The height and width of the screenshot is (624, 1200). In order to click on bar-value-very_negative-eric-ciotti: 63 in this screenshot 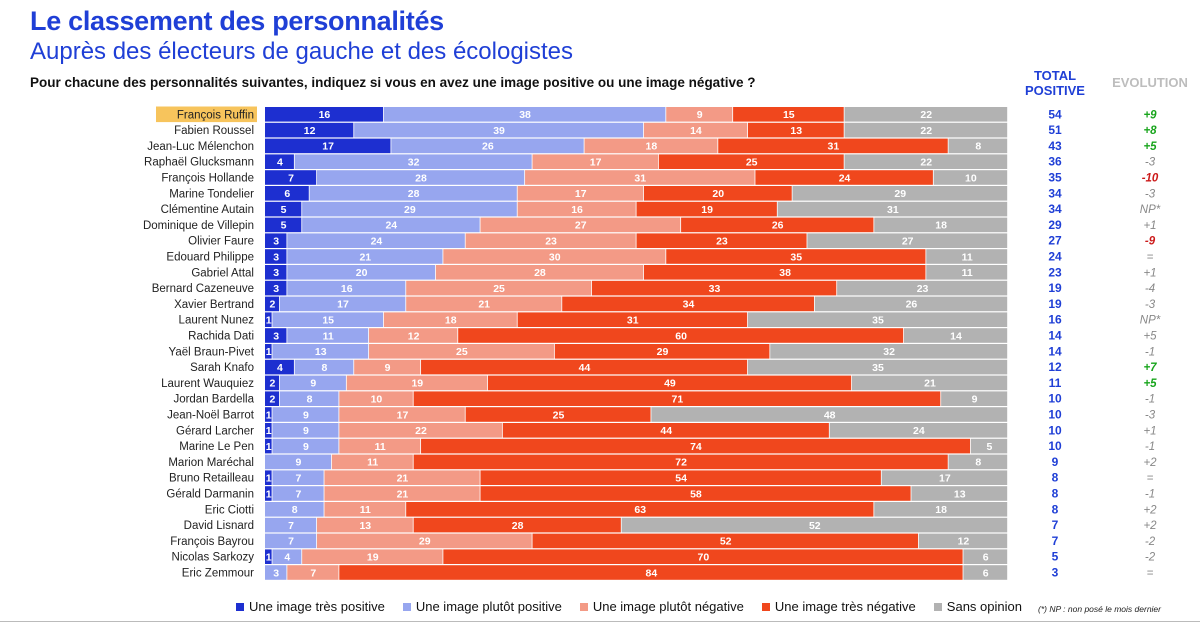, I will do `click(640, 510)`.